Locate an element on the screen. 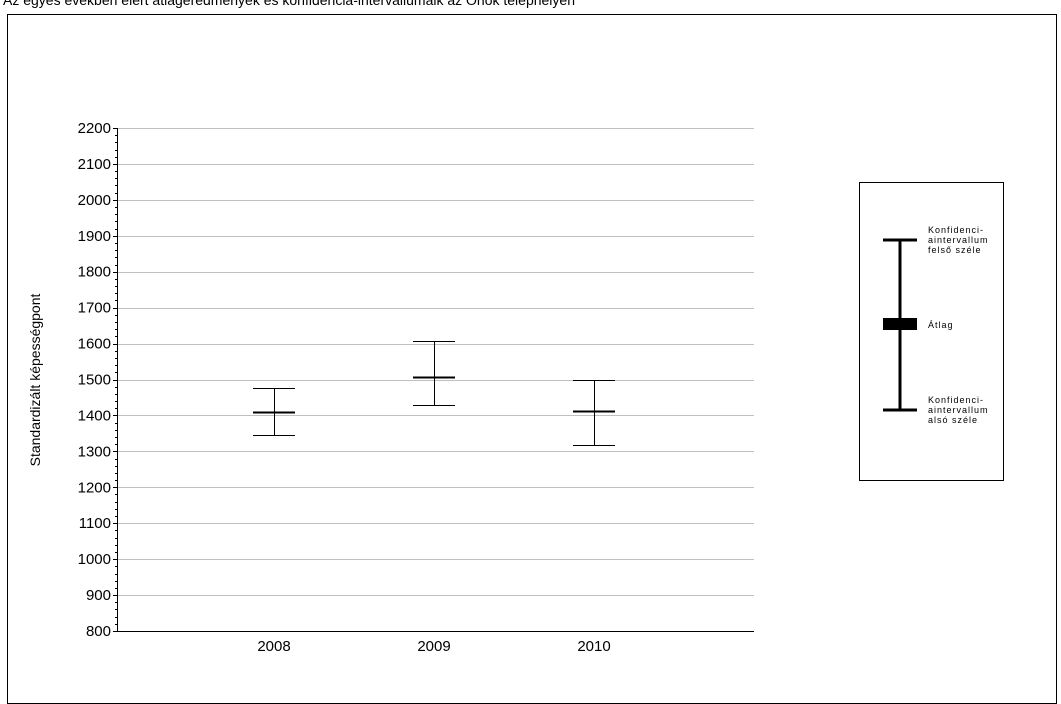 This screenshot has height=704, width=1061. legend-mean-label: Átlag is located at coordinates (941, 325).